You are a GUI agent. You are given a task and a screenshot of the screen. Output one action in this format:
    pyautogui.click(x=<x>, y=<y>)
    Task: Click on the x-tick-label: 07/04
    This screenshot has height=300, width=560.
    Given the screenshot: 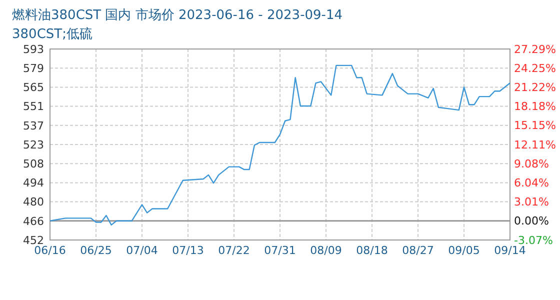 What is the action you would take?
    pyautogui.click(x=142, y=250)
    